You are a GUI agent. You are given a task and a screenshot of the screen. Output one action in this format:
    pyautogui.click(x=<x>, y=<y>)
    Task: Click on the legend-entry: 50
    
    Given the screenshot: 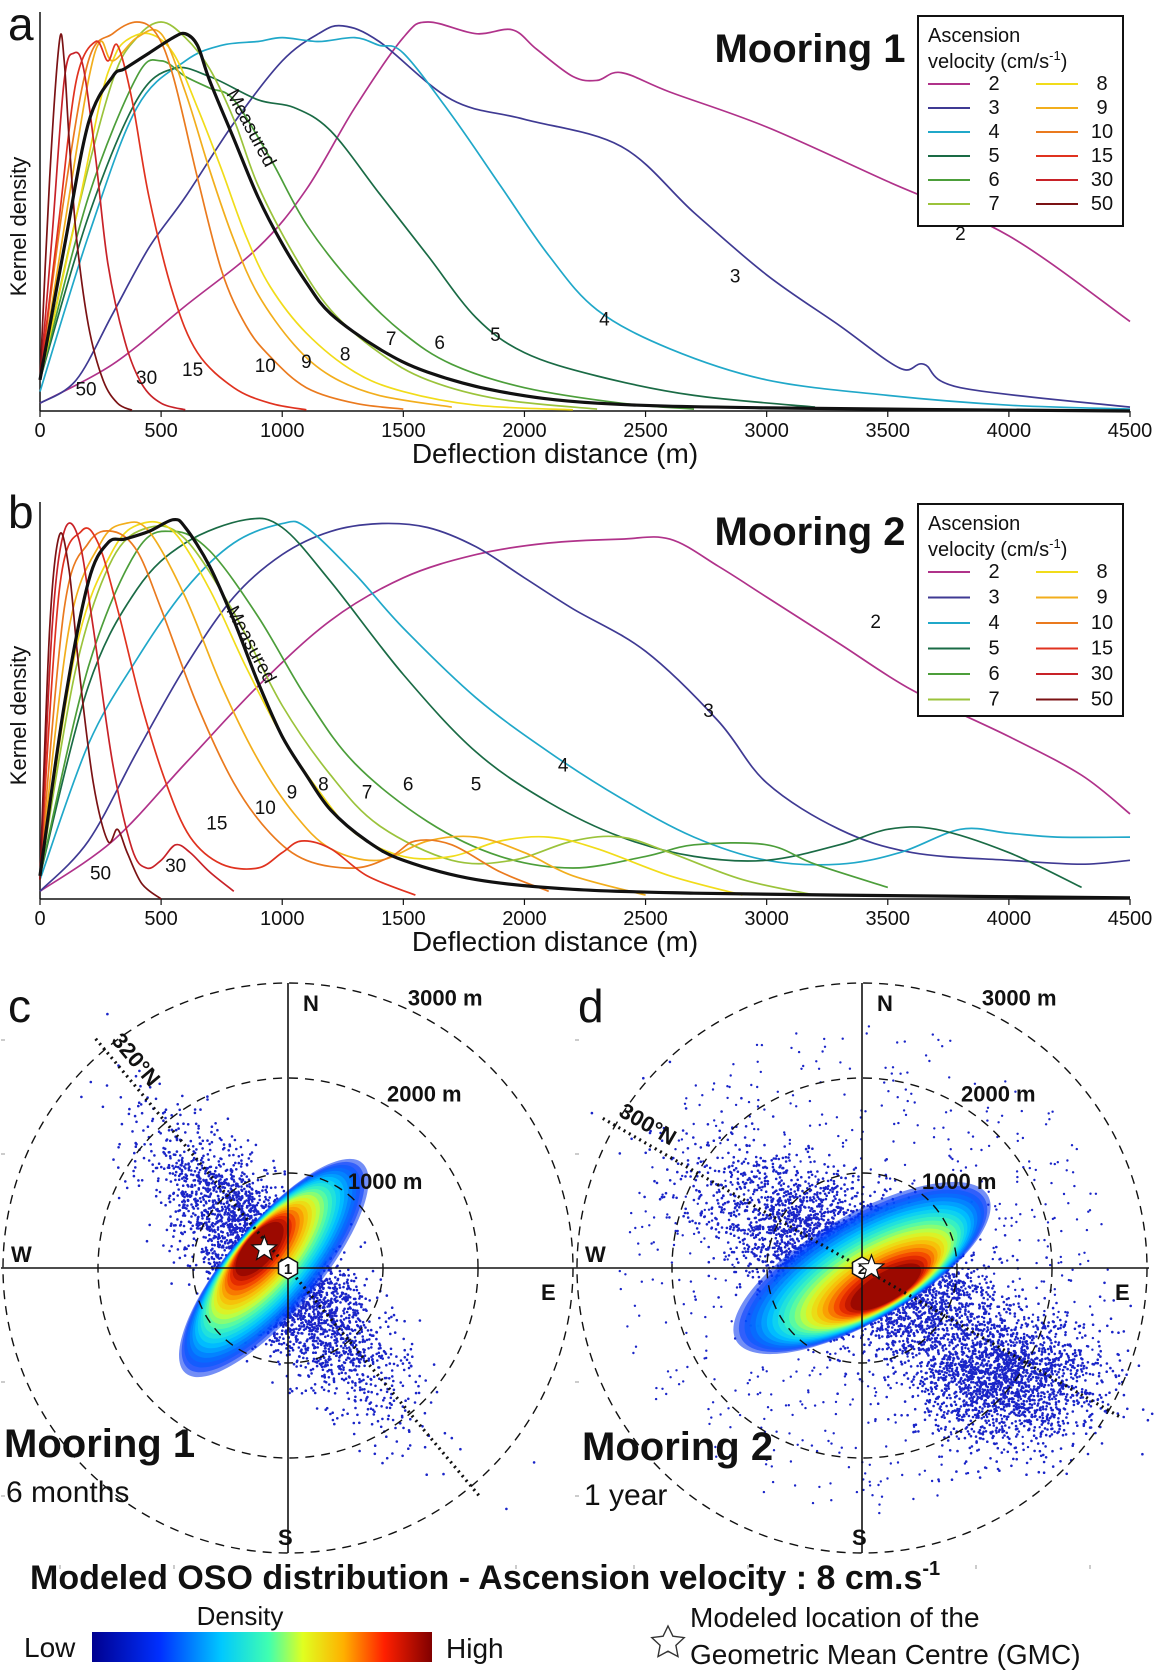 What is the action you would take?
    pyautogui.click(x=1102, y=700)
    